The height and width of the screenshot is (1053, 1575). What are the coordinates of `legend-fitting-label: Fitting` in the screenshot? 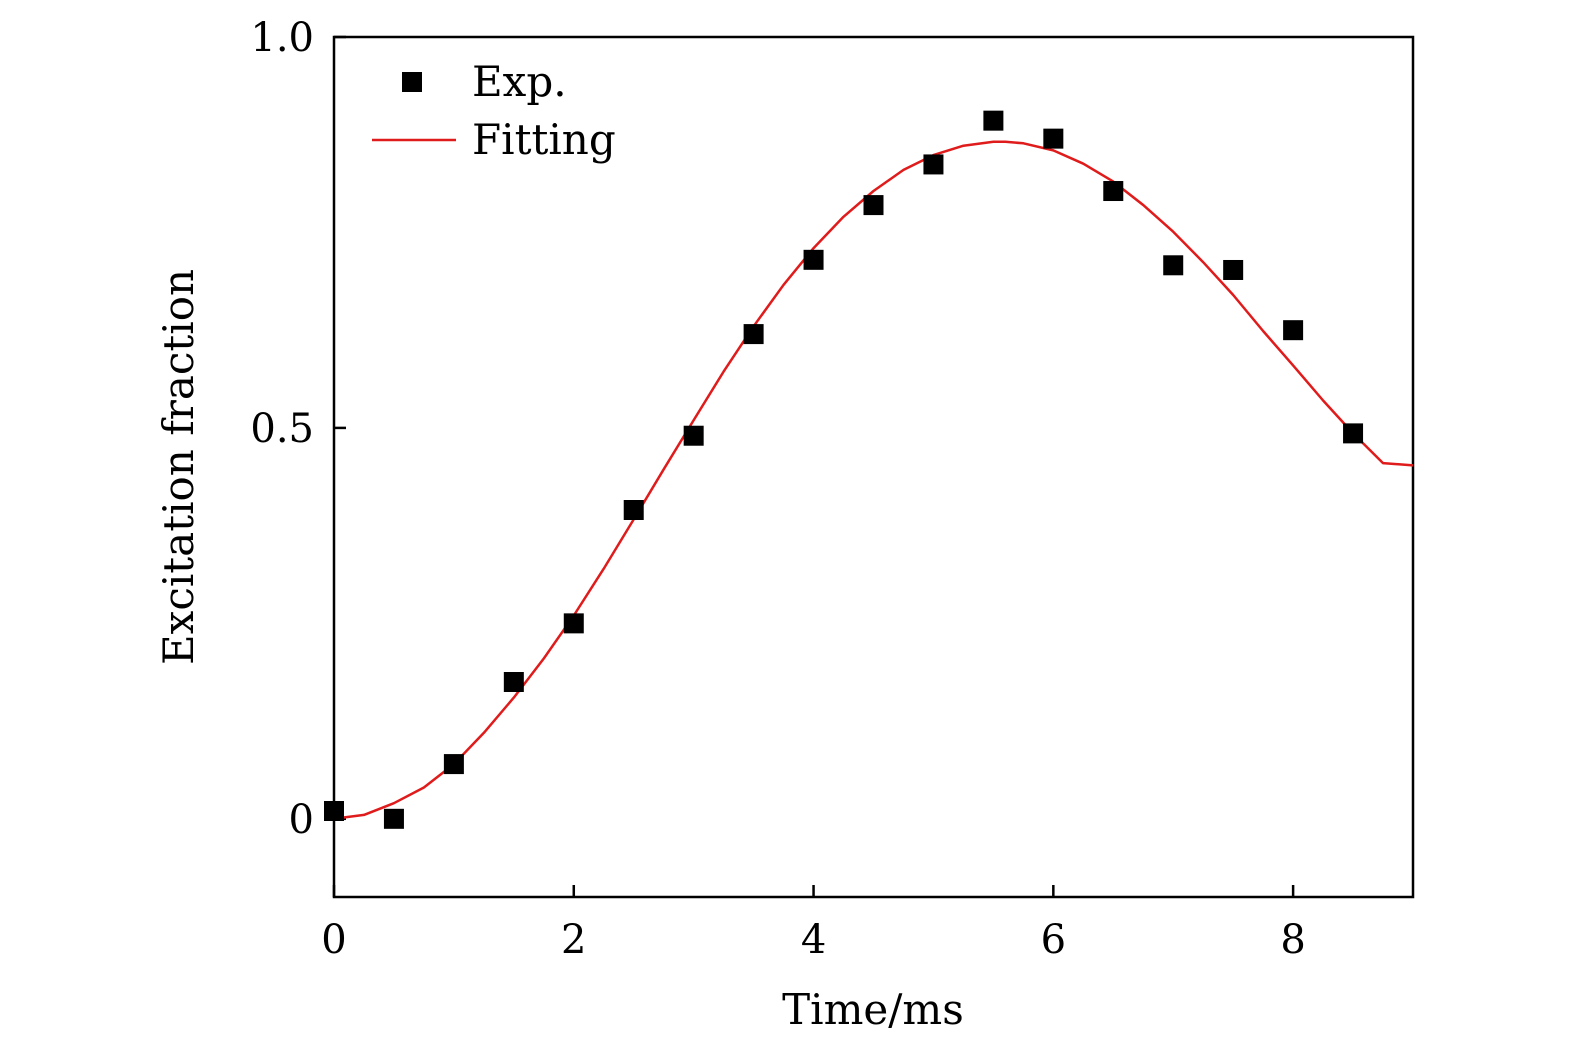 It's located at (544, 139).